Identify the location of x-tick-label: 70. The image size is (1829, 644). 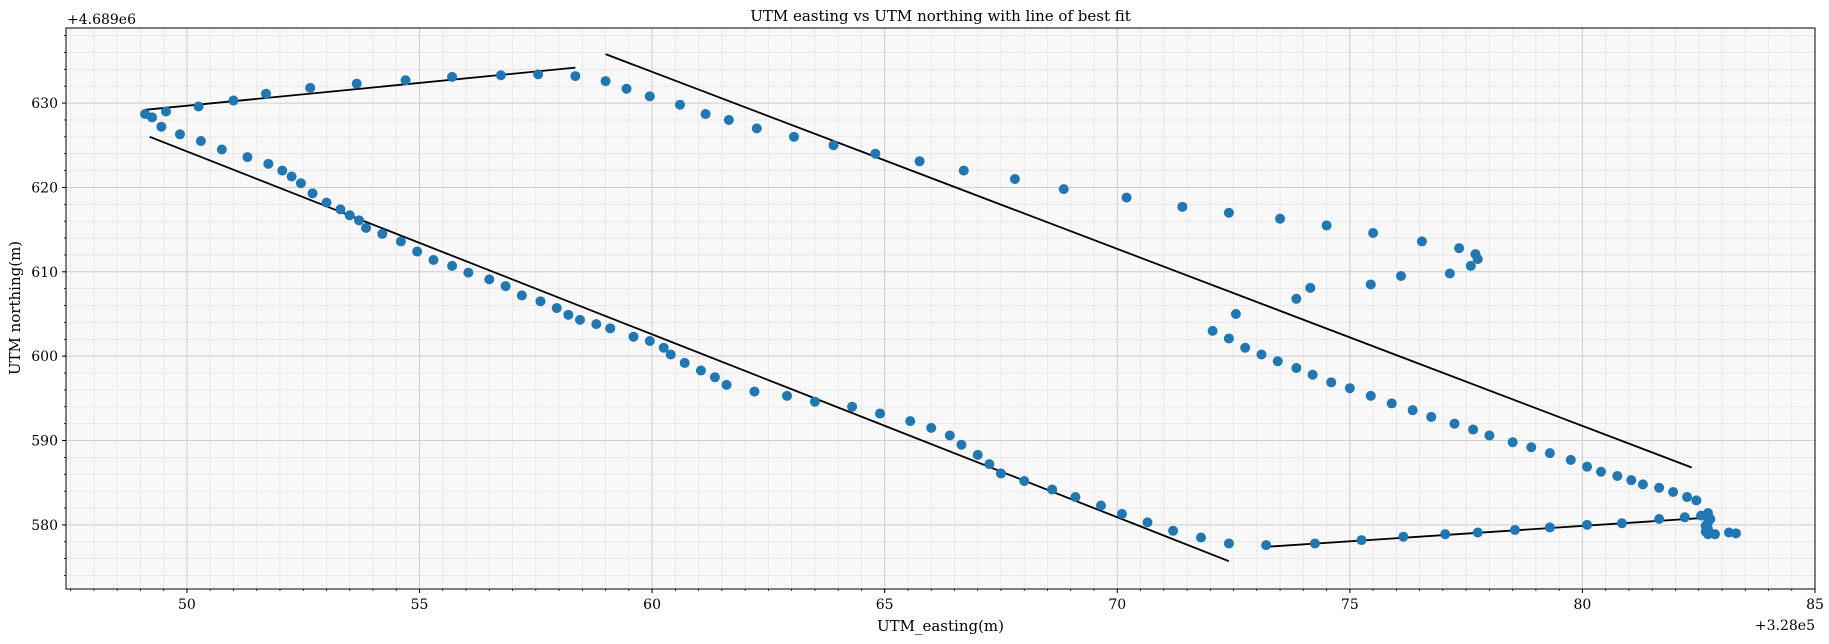
(1117, 605).